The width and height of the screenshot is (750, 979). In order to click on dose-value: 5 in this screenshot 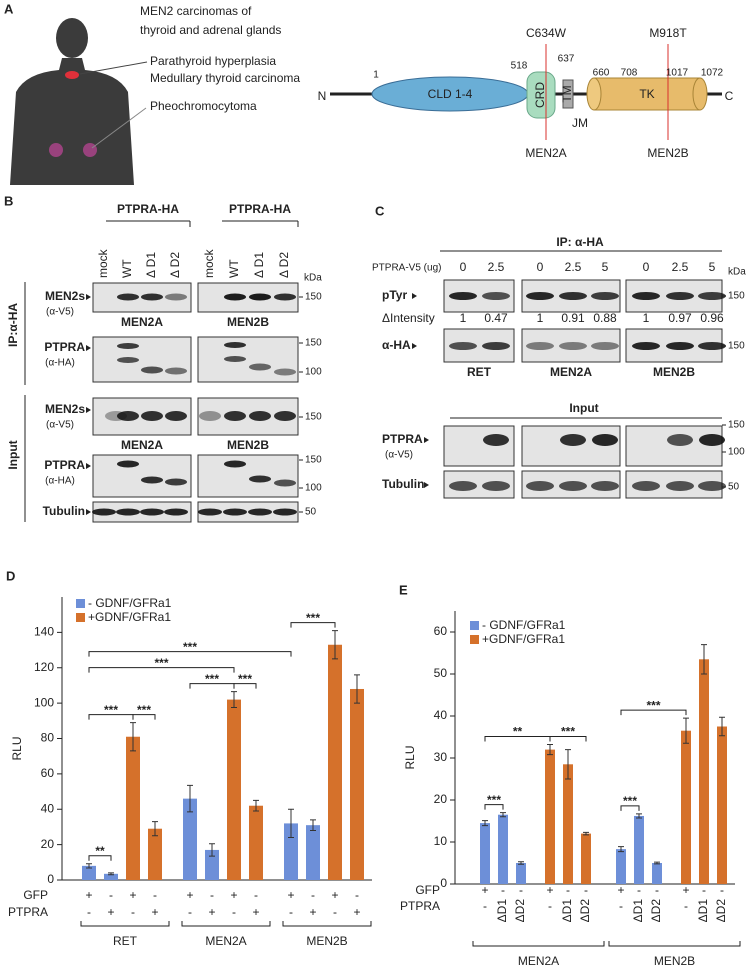, I will do `click(712, 267)`.